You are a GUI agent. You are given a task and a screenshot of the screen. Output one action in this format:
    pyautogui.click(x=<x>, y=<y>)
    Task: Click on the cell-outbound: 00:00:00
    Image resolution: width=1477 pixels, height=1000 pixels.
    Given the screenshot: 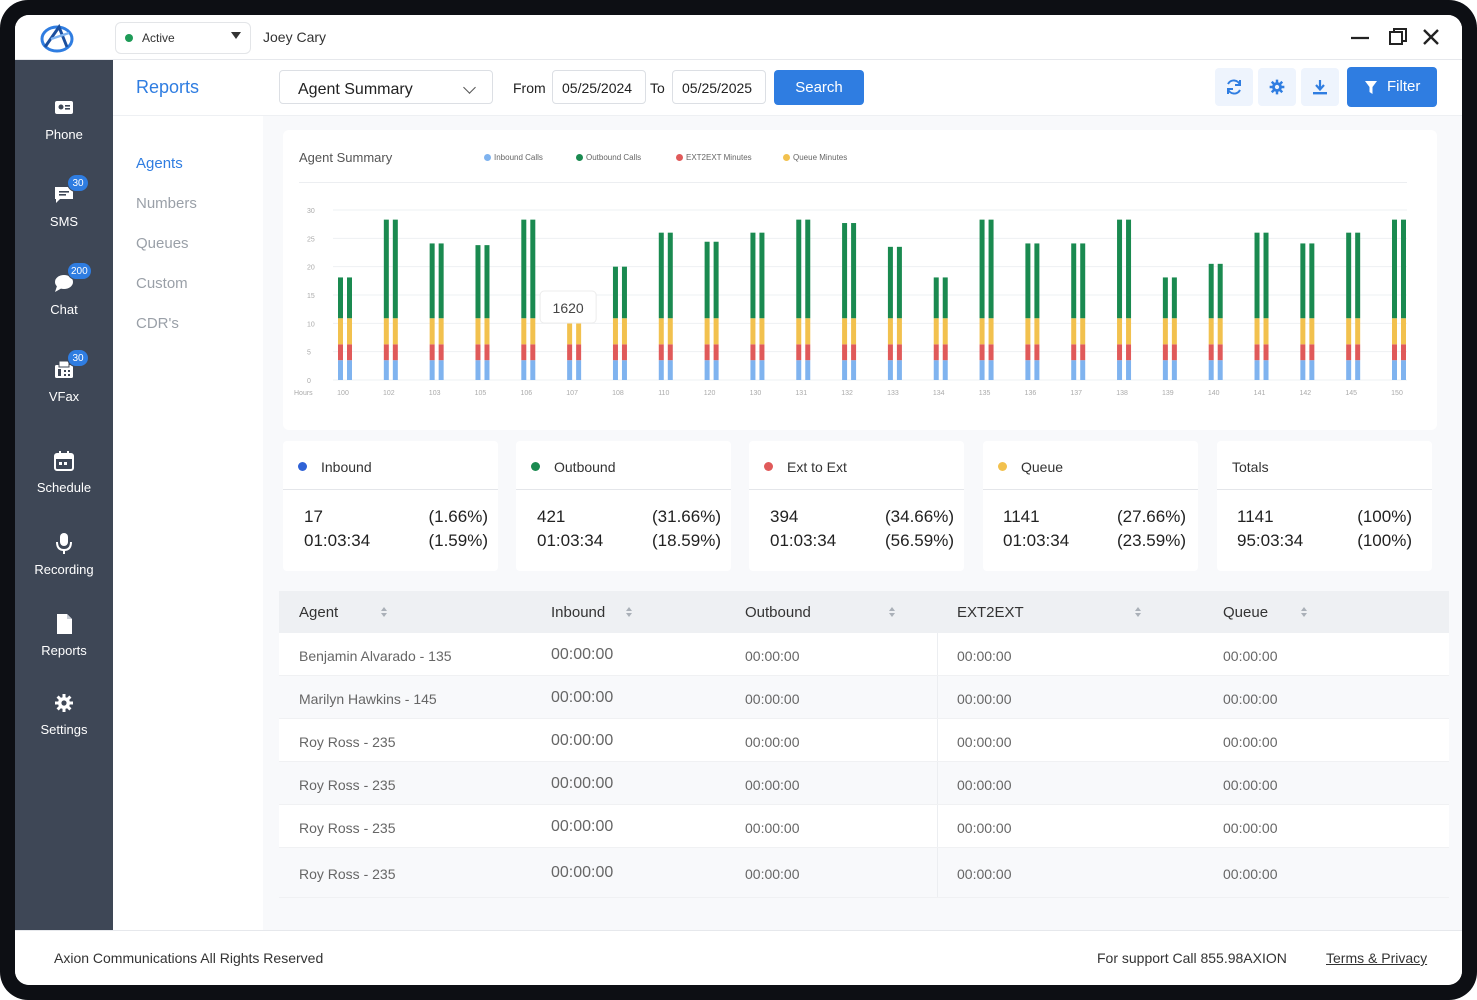 What is the action you would take?
    pyautogui.click(x=772, y=656)
    